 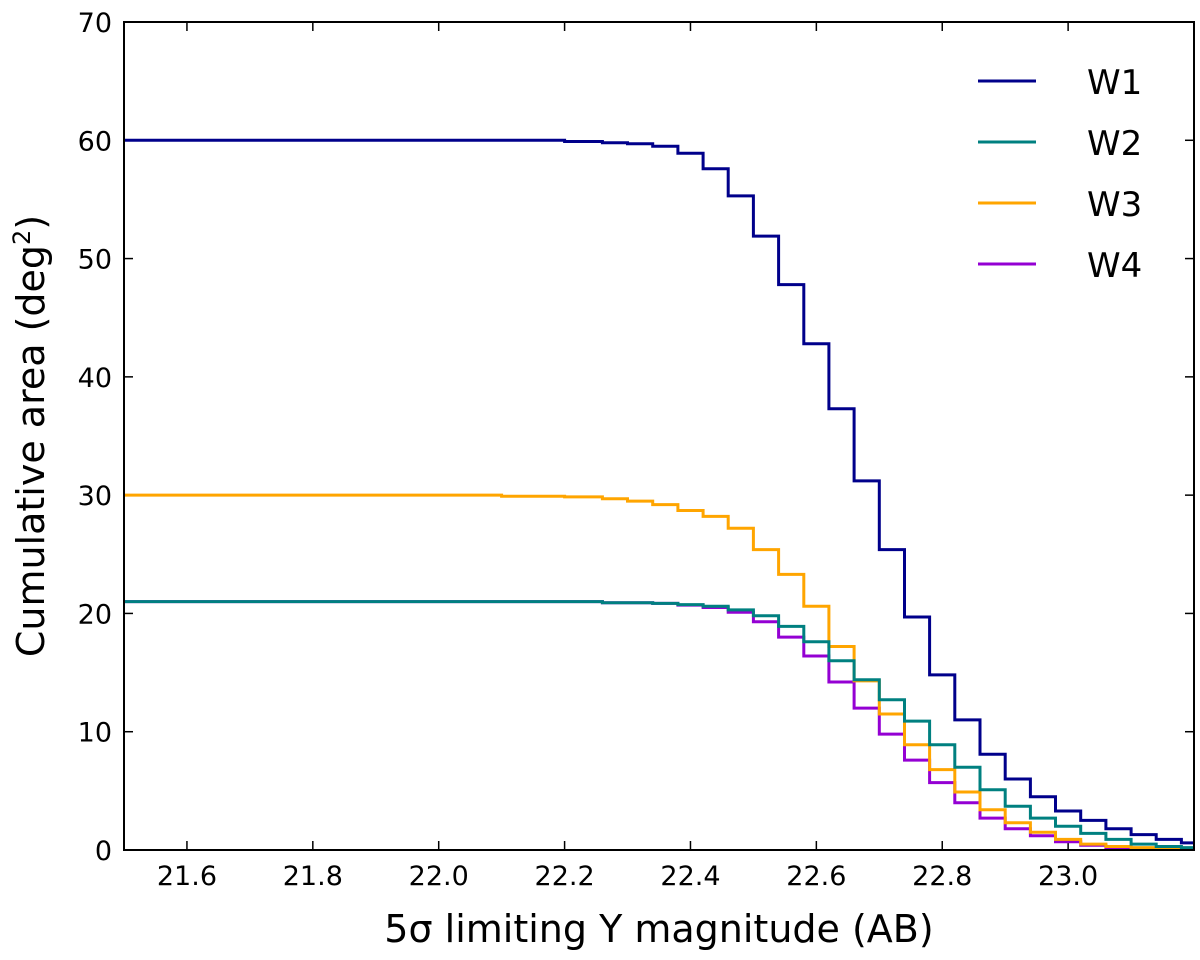 I want to click on y-tick-label: 40, so click(x=95, y=378).